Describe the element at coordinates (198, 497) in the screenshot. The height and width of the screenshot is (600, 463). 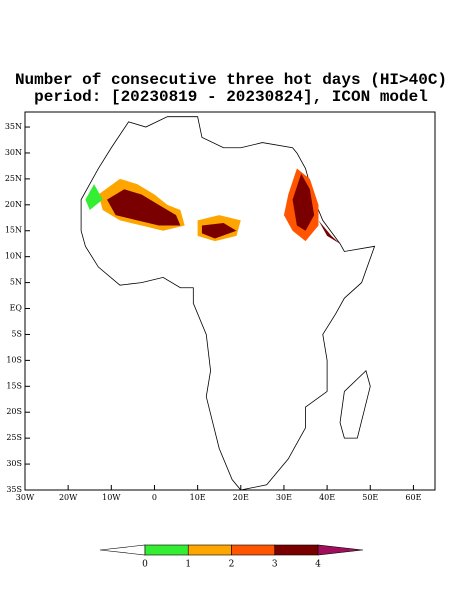
I see `x-tick-label: 10E` at that location.